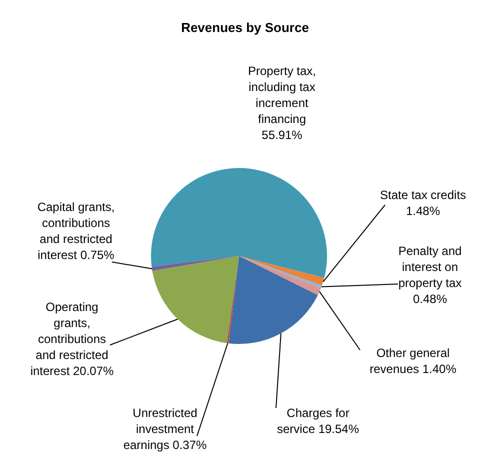 The width and height of the screenshot is (490, 463). Describe the element at coordinates (430, 299) in the screenshot. I see `data-label: 0.48%` at that location.